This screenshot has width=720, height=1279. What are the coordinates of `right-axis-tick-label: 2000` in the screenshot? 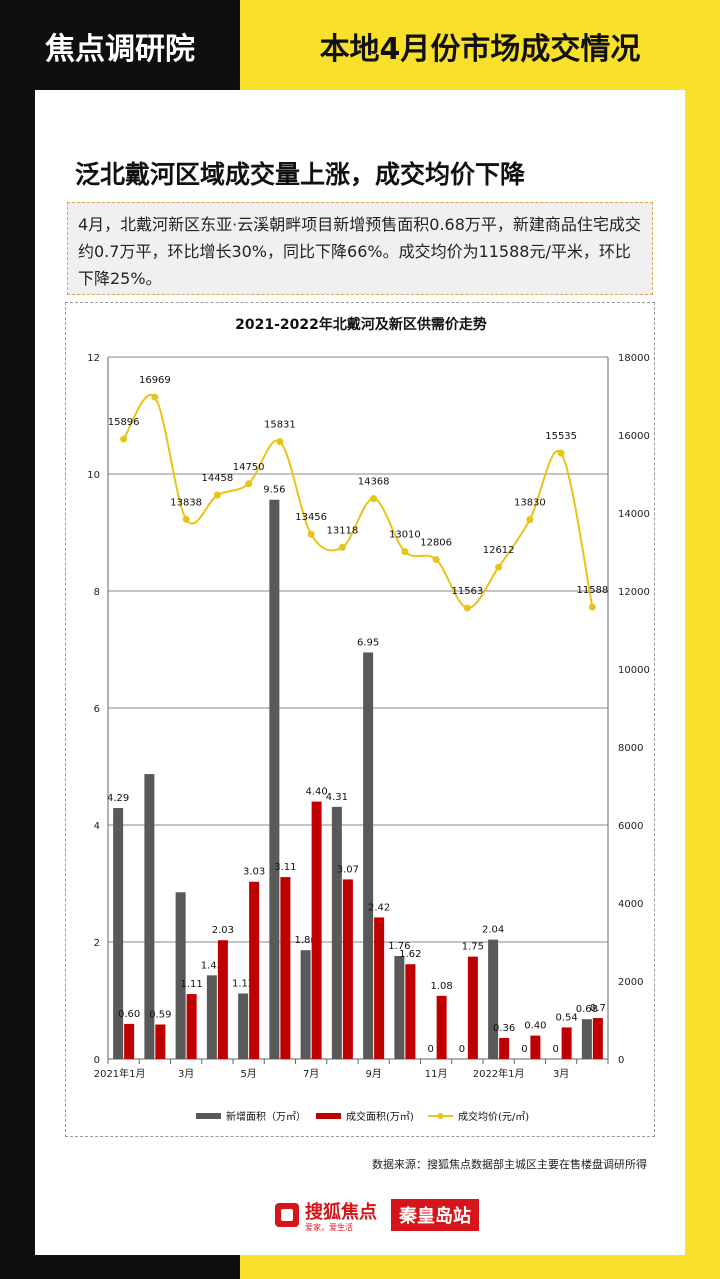 It's located at (630, 982).